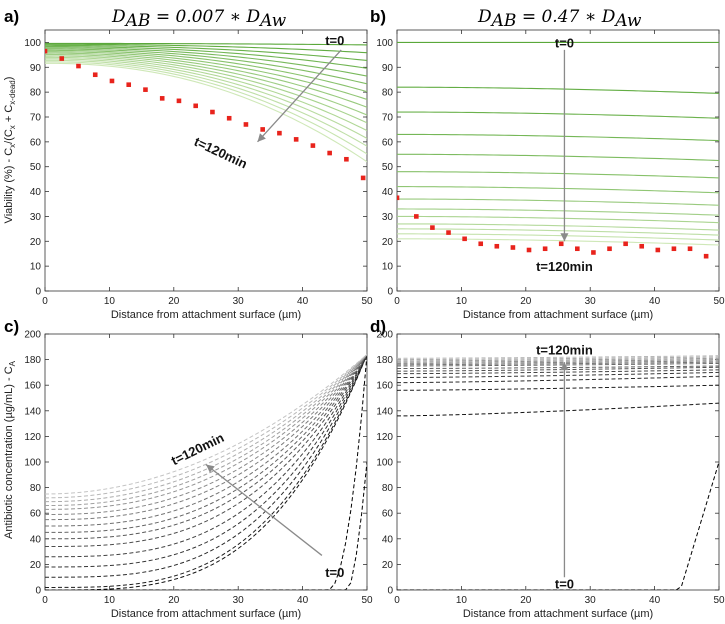 The width and height of the screenshot is (725, 624). Describe the element at coordinates (378, 16) in the screenshot. I see `panel-b-label: b)` at that location.